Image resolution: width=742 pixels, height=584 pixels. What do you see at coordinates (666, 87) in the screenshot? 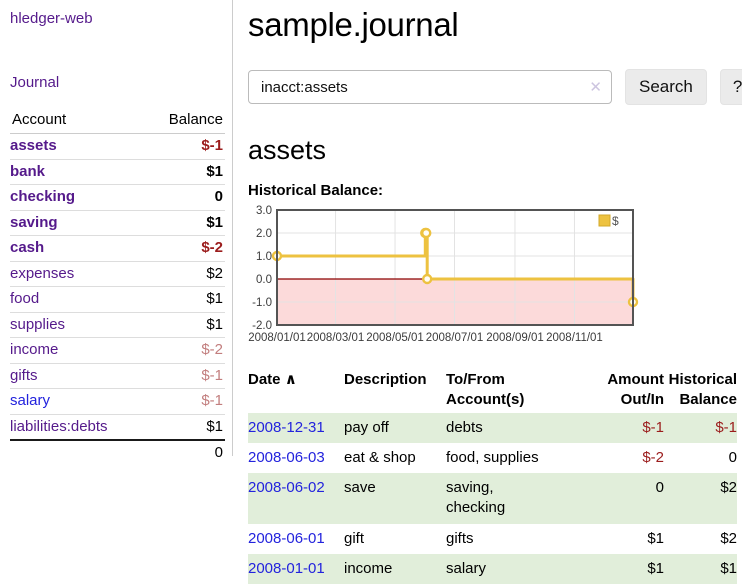
I see `search-button: Search` at bounding box center [666, 87].